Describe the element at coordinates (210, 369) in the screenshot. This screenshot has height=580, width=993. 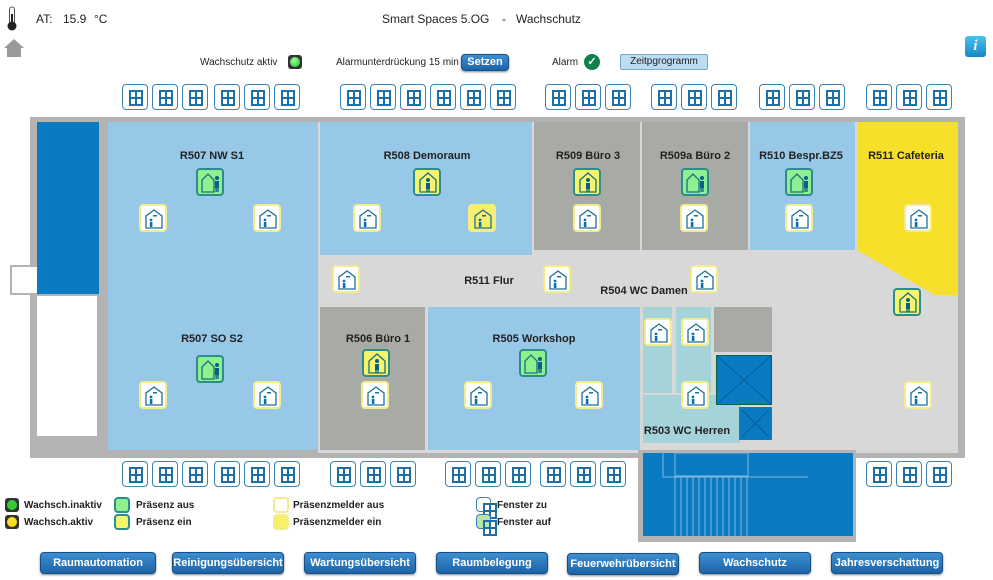
I see `presence-r507so-icon` at that location.